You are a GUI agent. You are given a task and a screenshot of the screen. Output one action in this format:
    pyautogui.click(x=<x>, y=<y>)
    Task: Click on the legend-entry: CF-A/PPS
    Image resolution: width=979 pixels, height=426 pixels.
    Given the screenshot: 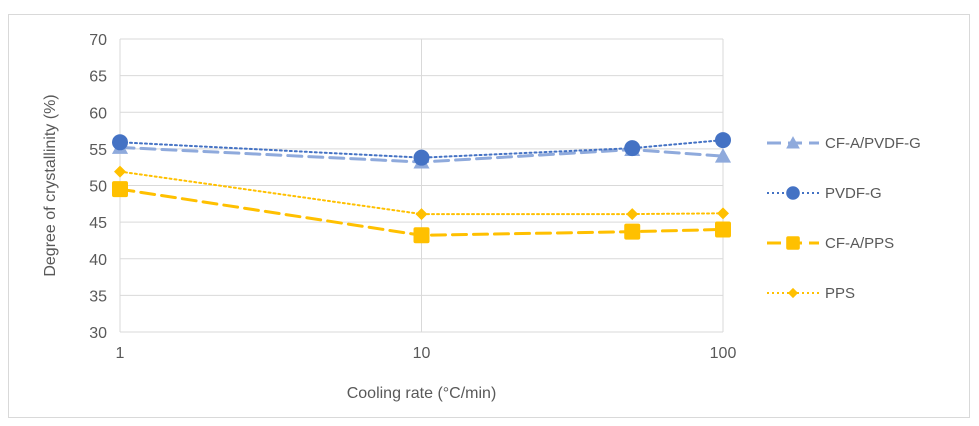 What is the action you would take?
    pyautogui.click(x=830, y=243)
    